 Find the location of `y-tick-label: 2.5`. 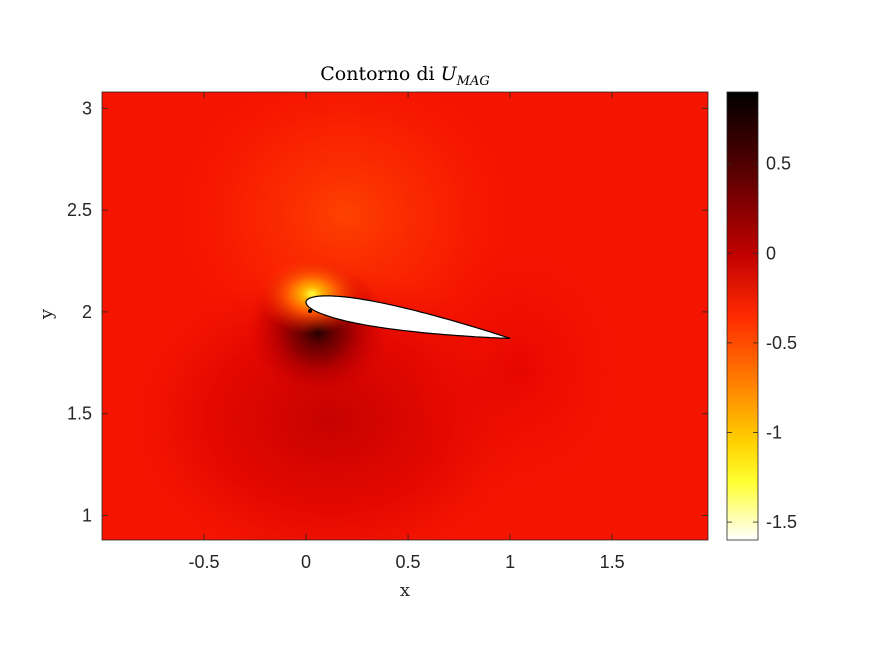

y-tick-label: 2.5 is located at coordinates (79, 210).